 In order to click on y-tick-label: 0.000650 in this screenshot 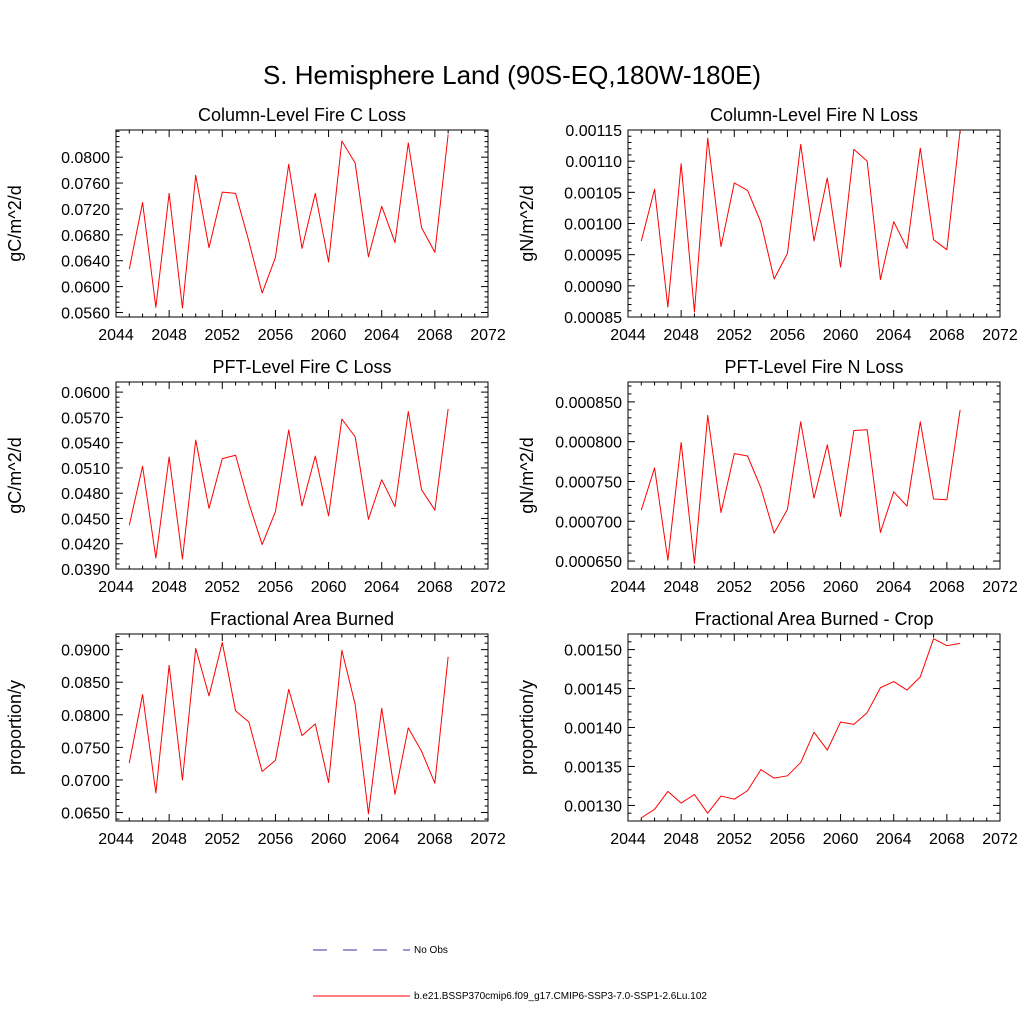, I will do `click(588, 562)`.